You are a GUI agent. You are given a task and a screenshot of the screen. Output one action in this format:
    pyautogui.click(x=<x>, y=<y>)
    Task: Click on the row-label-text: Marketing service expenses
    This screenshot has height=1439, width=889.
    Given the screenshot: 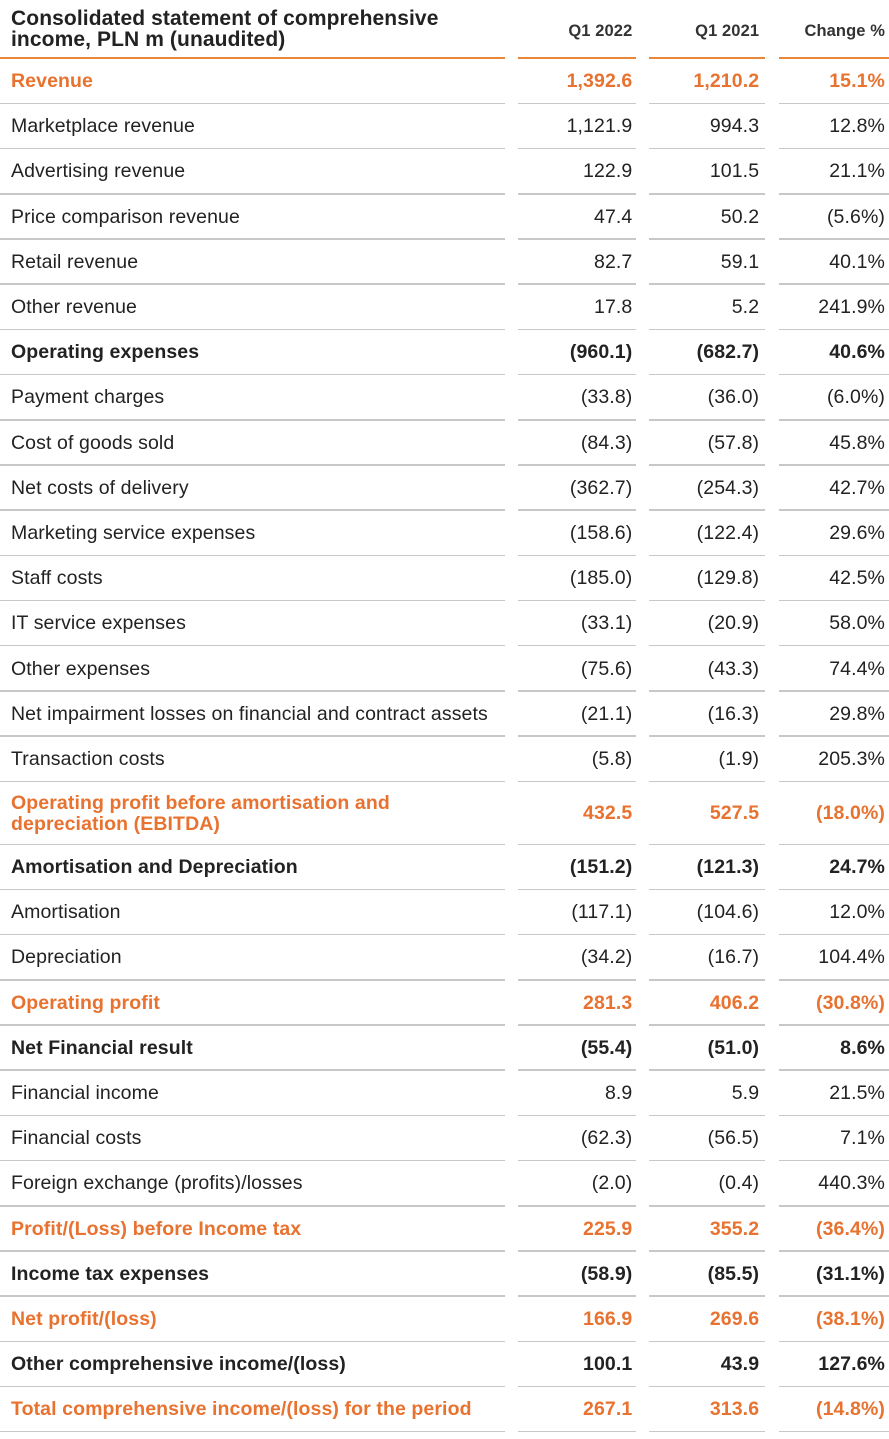 What is the action you would take?
    pyautogui.click(x=133, y=532)
    